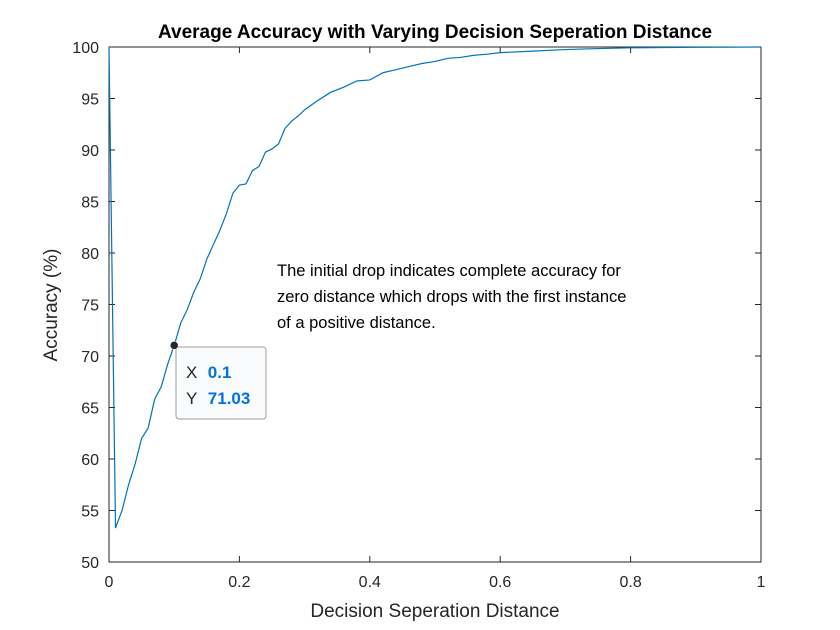 The height and width of the screenshot is (630, 840). What do you see at coordinates (434, 611) in the screenshot?
I see `x-axis-label: Decision Seperation Distance` at bounding box center [434, 611].